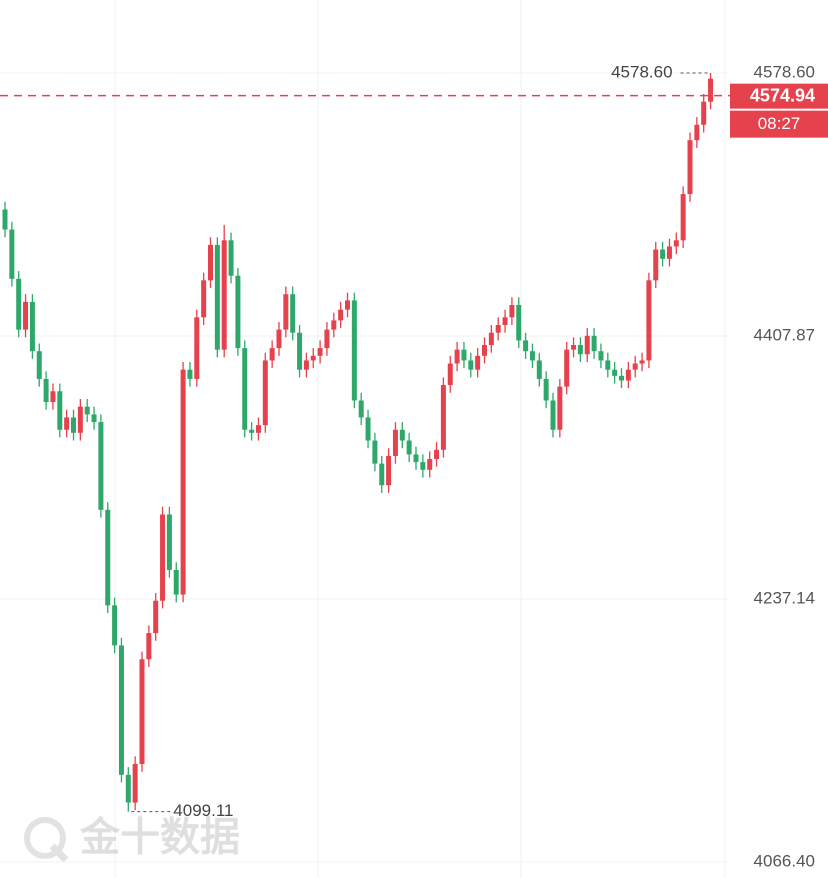 The height and width of the screenshot is (878, 828). What do you see at coordinates (784, 334) in the screenshot?
I see `y-tick-label: 4407.87` at bounding box center [784, 334].